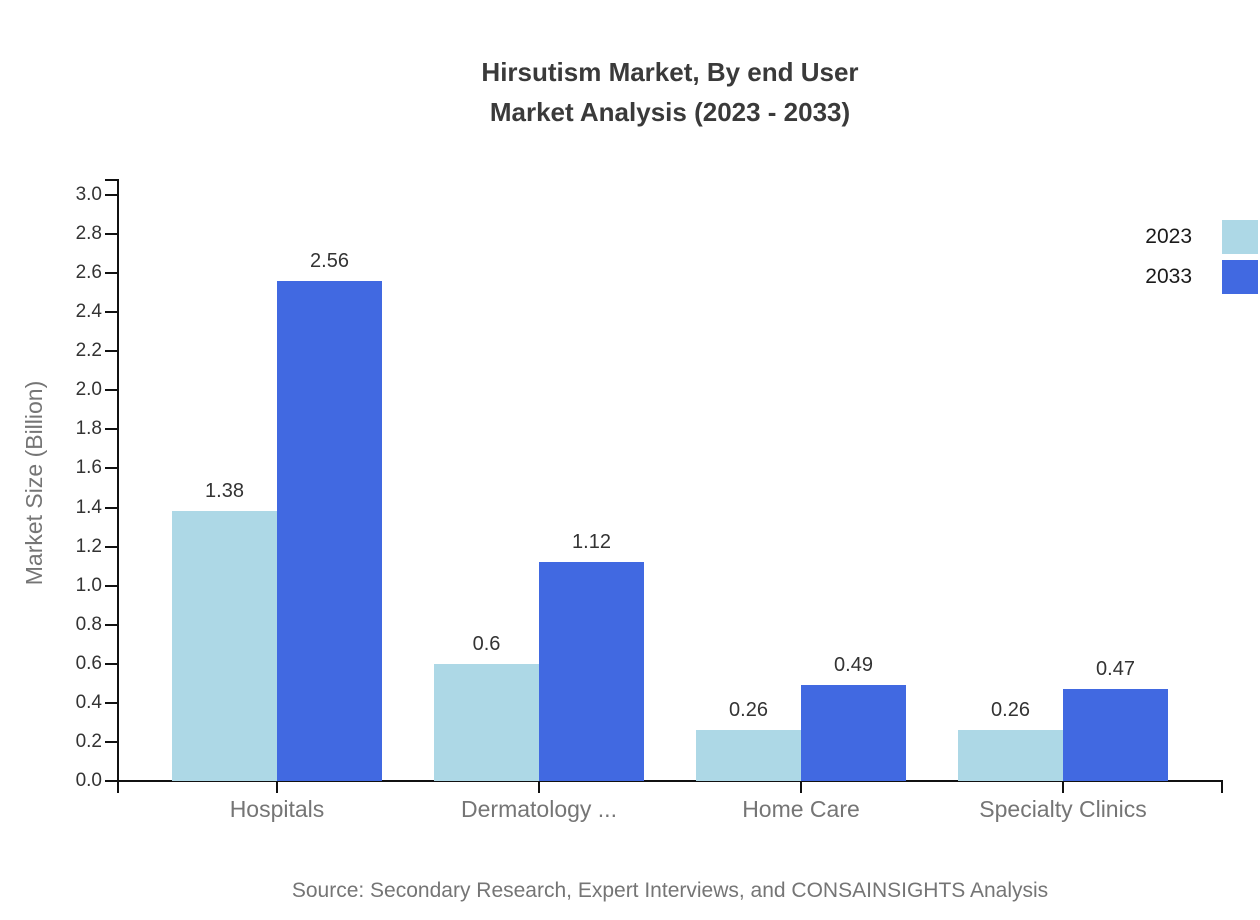  Describe the element at coordinates (1115, 669) in the screenshot. I see `bar-value-label: 0.47` at that location.